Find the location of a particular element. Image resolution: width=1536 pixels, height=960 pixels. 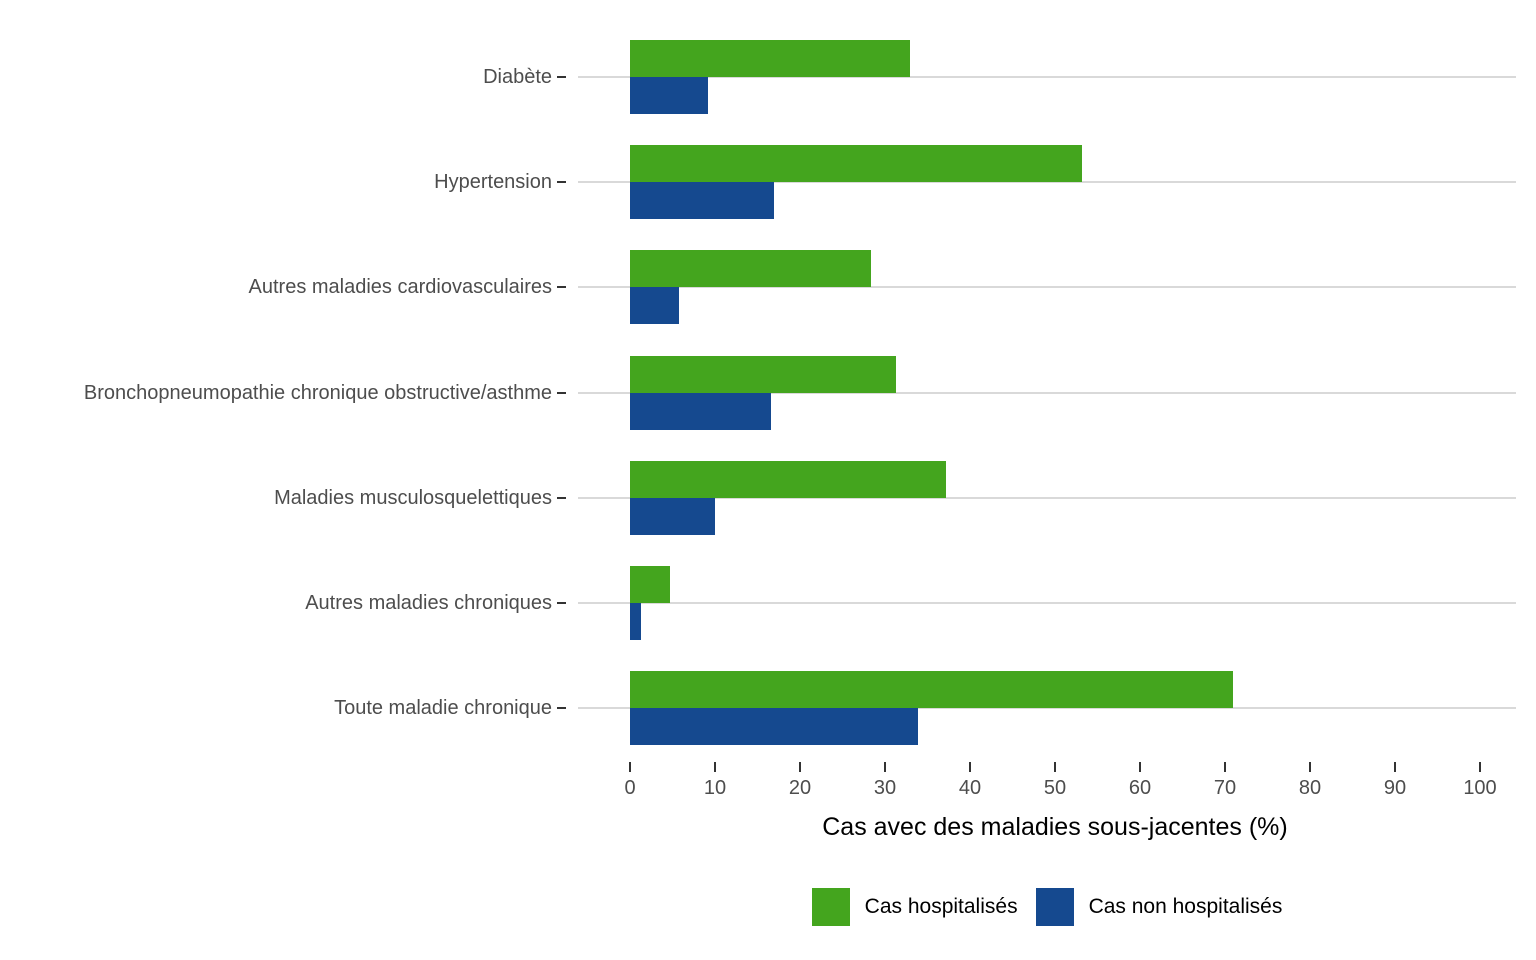

category-label: Autres maladies chroniques is located at coordinates (428, 602).